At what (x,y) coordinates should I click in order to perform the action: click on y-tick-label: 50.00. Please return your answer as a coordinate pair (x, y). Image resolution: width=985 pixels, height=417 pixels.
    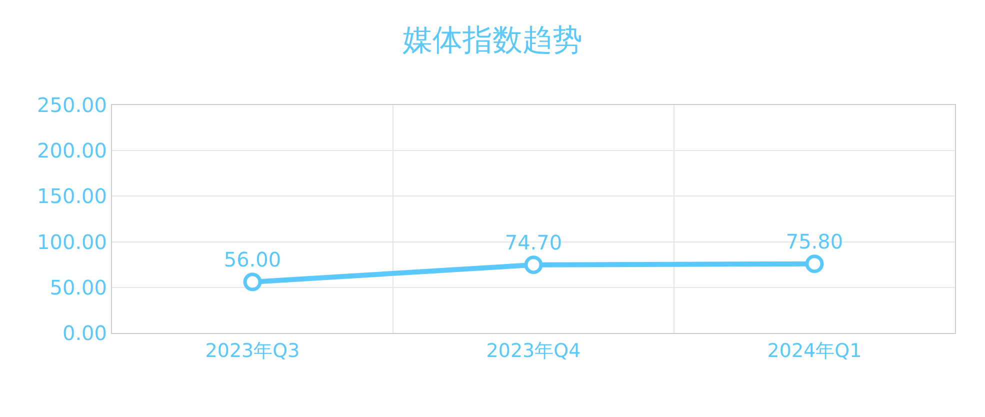
    Looking at the image, I should click on (78, 287).